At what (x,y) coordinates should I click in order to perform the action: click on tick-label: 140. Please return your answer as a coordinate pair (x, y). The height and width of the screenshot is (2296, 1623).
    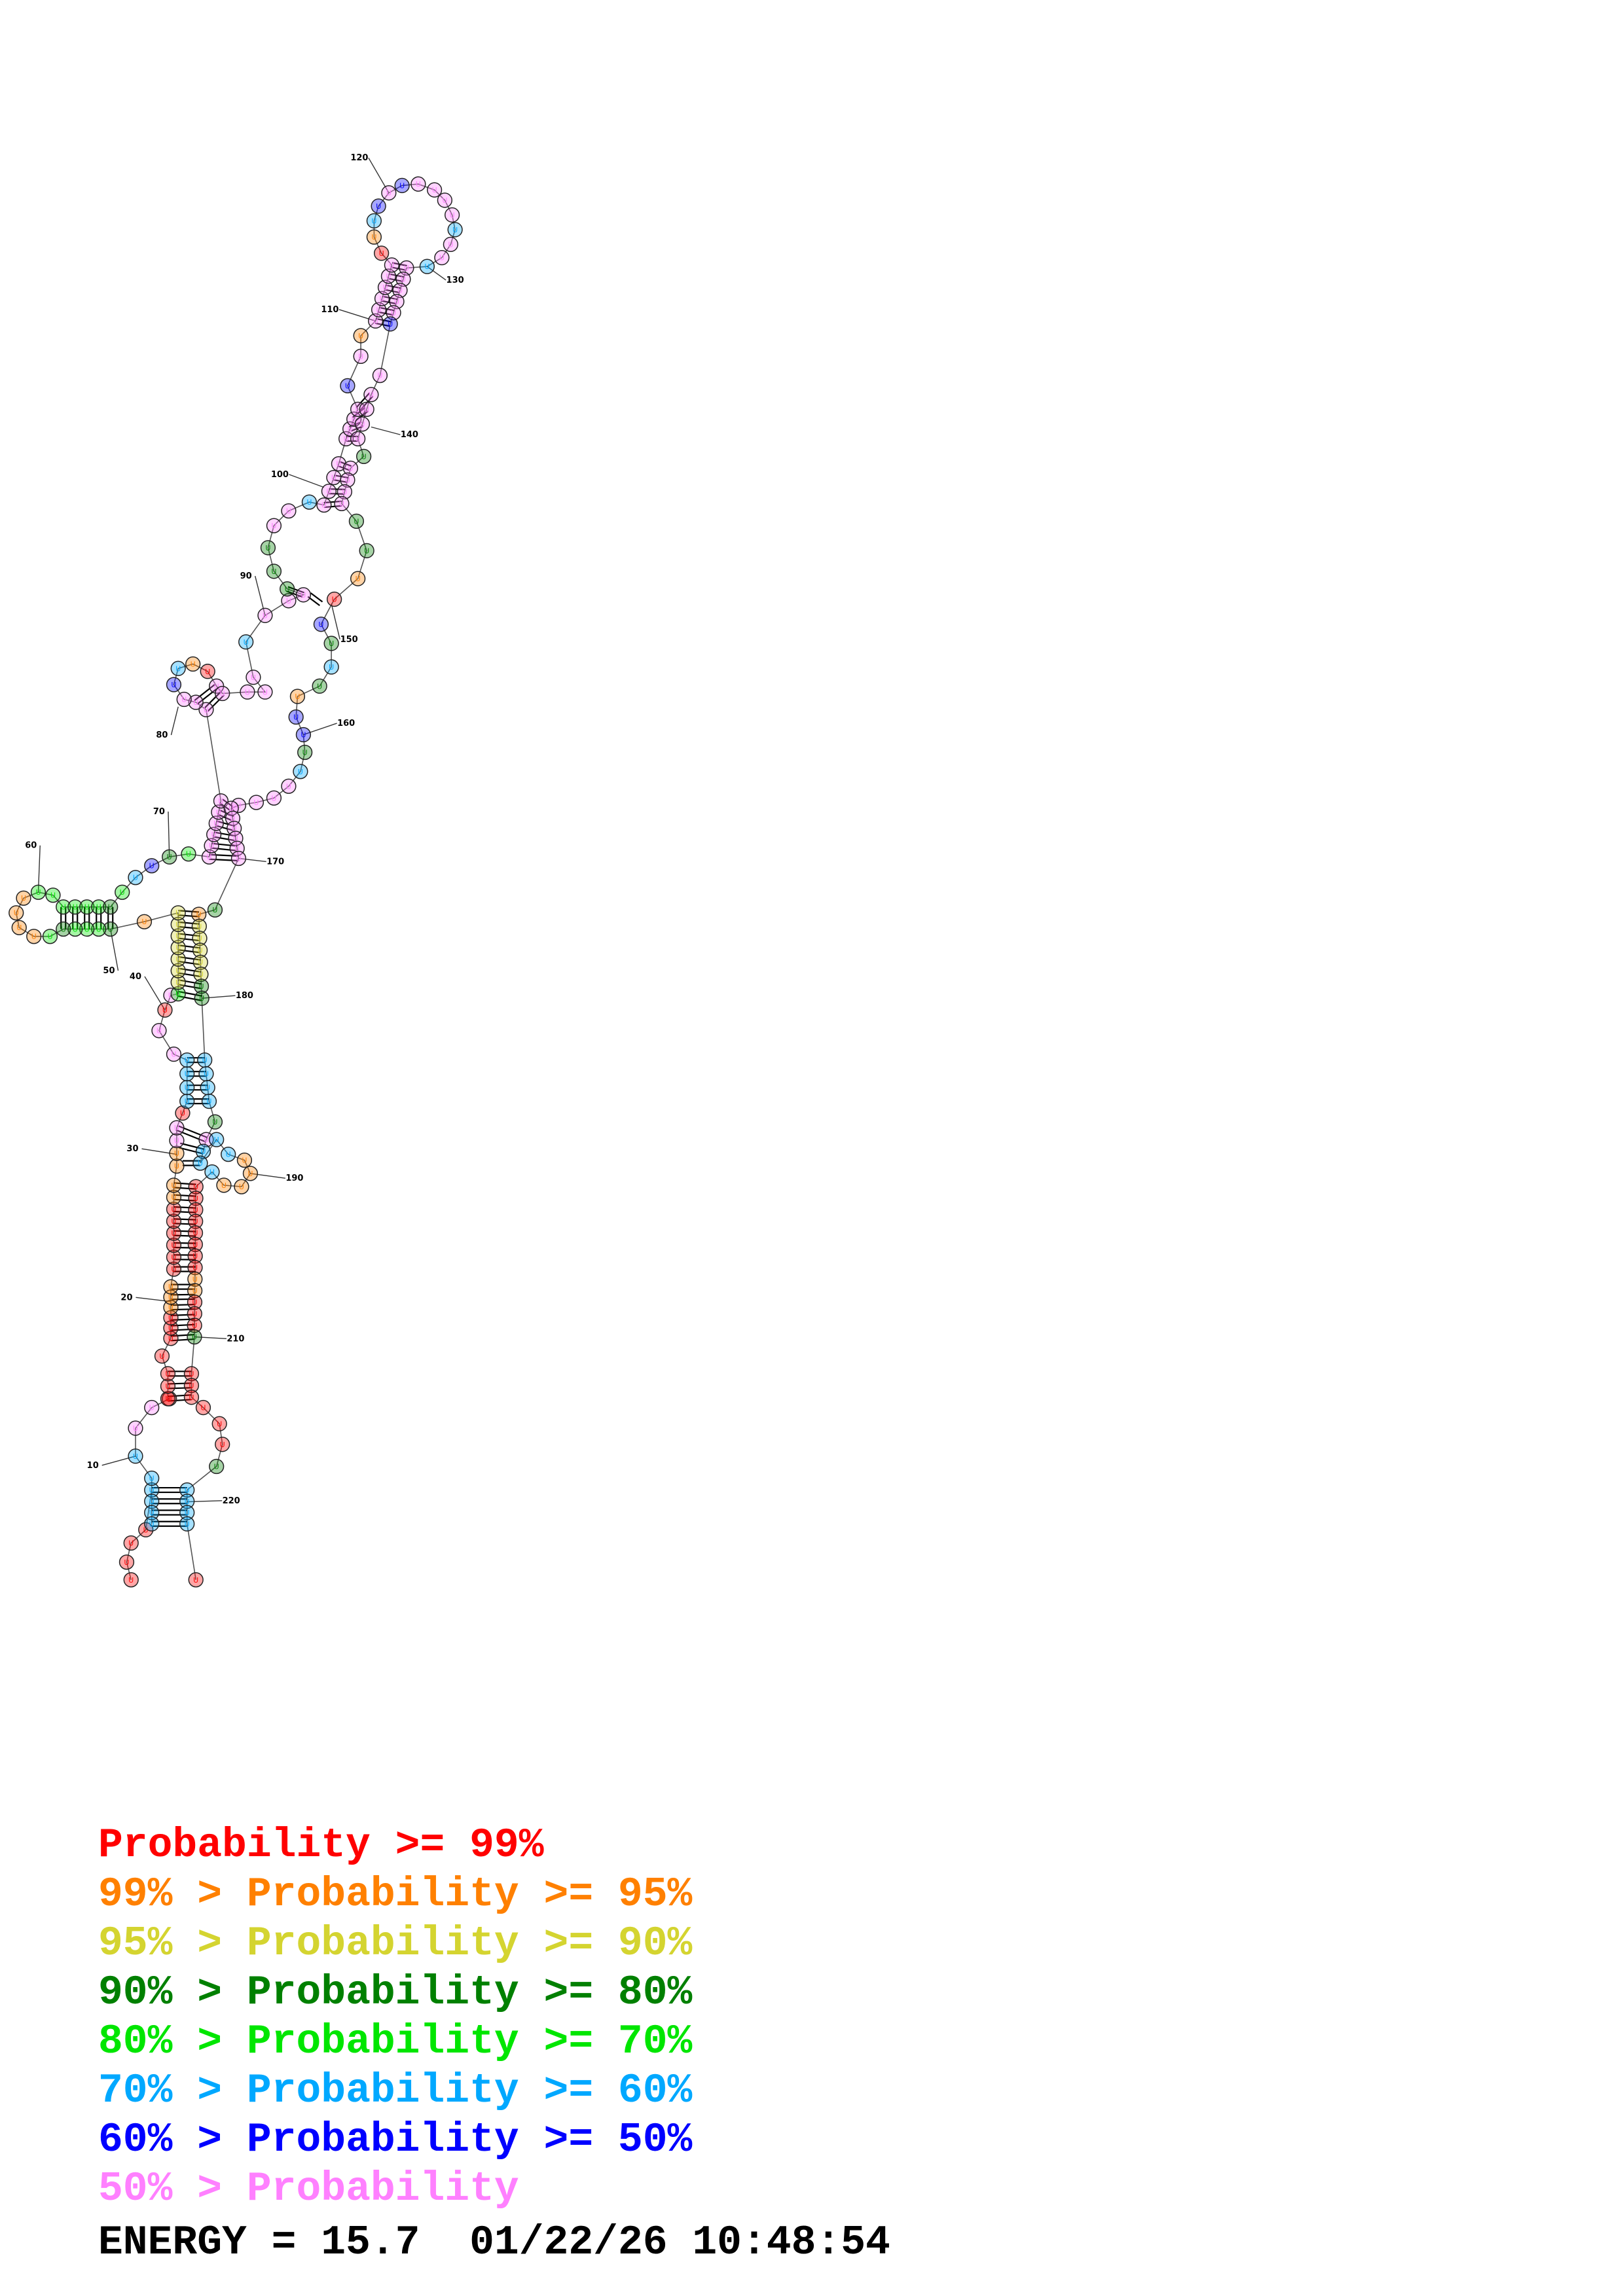
    Looking at the image, I should click on (409, 435).